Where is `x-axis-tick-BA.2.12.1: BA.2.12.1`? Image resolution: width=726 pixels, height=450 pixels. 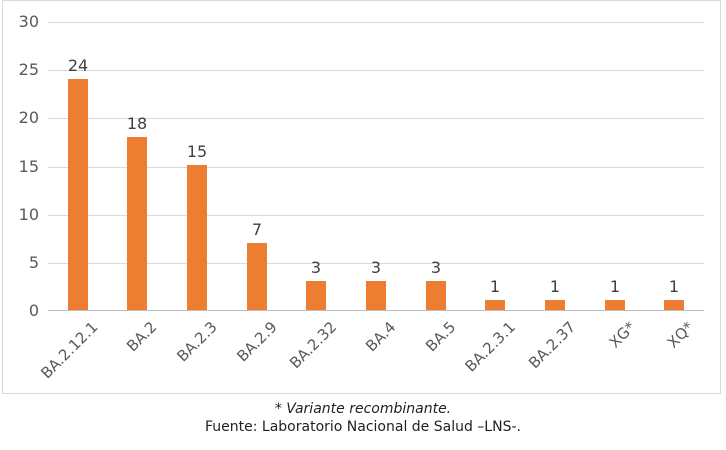 x-axis-tick-BA.2.12.1: BA.2.12.1 is located at coordinates (69, 350).